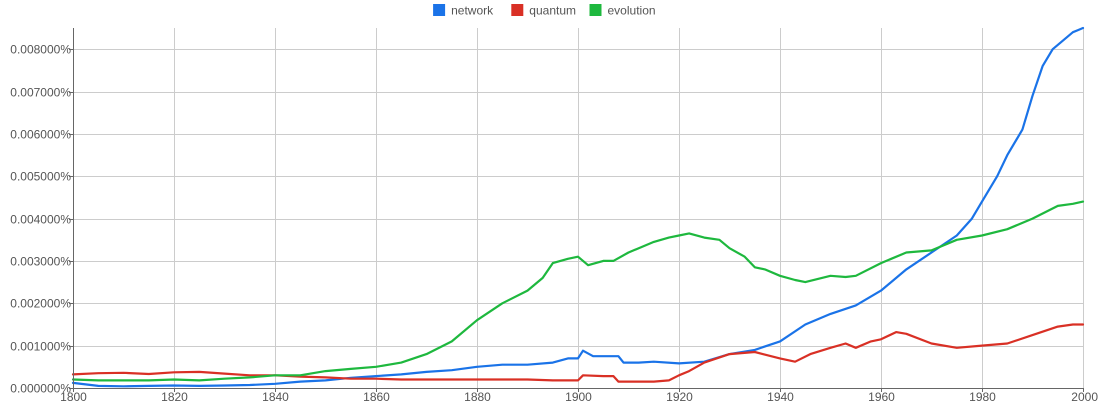 The image size is (1100, 403). Describe the element at coordinates (982, 396) in the screenshot. I see `x-tick-label: 1980` at that location.